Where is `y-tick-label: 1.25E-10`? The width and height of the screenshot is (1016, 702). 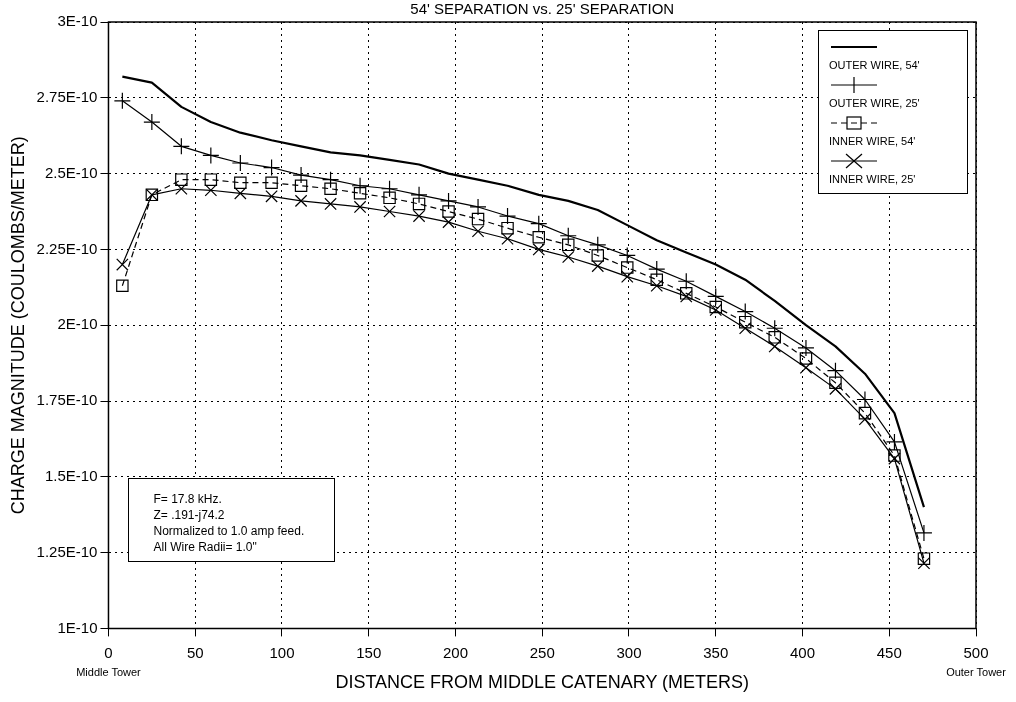 y-tick-label: 1.25E-10 is located at coordinates (67, 551).